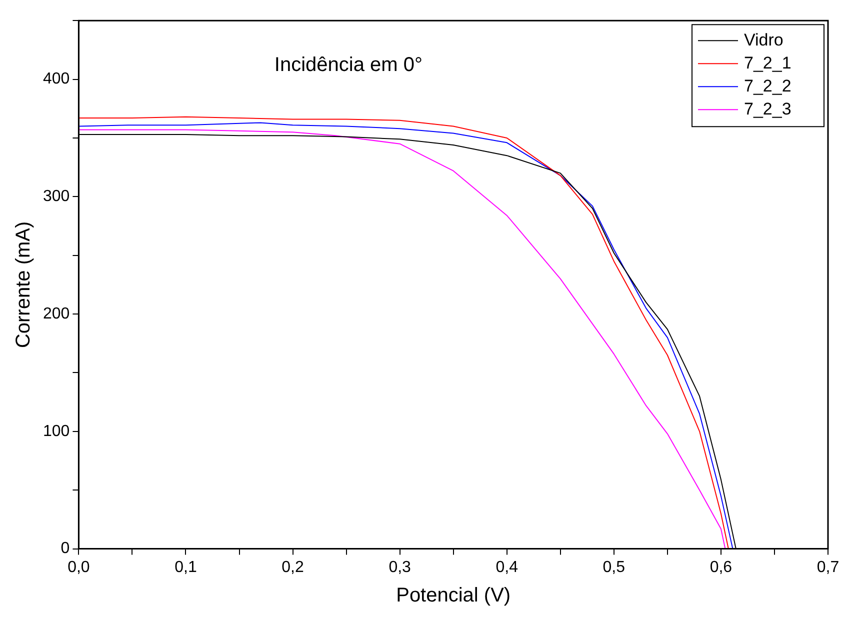 The image size is (859, 624). I want to click on x-tick-label: 0,6, so click(721, 567).